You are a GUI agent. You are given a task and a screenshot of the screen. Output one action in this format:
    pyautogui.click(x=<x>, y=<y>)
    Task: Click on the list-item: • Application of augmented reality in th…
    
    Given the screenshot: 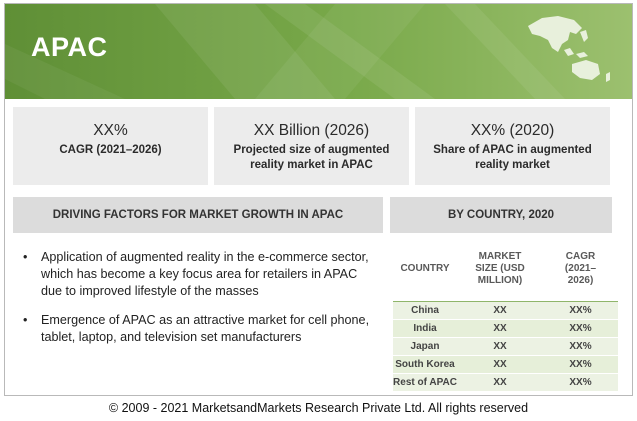 What is the action you would take?
    pyautogui.click(x=198, y=274)
    